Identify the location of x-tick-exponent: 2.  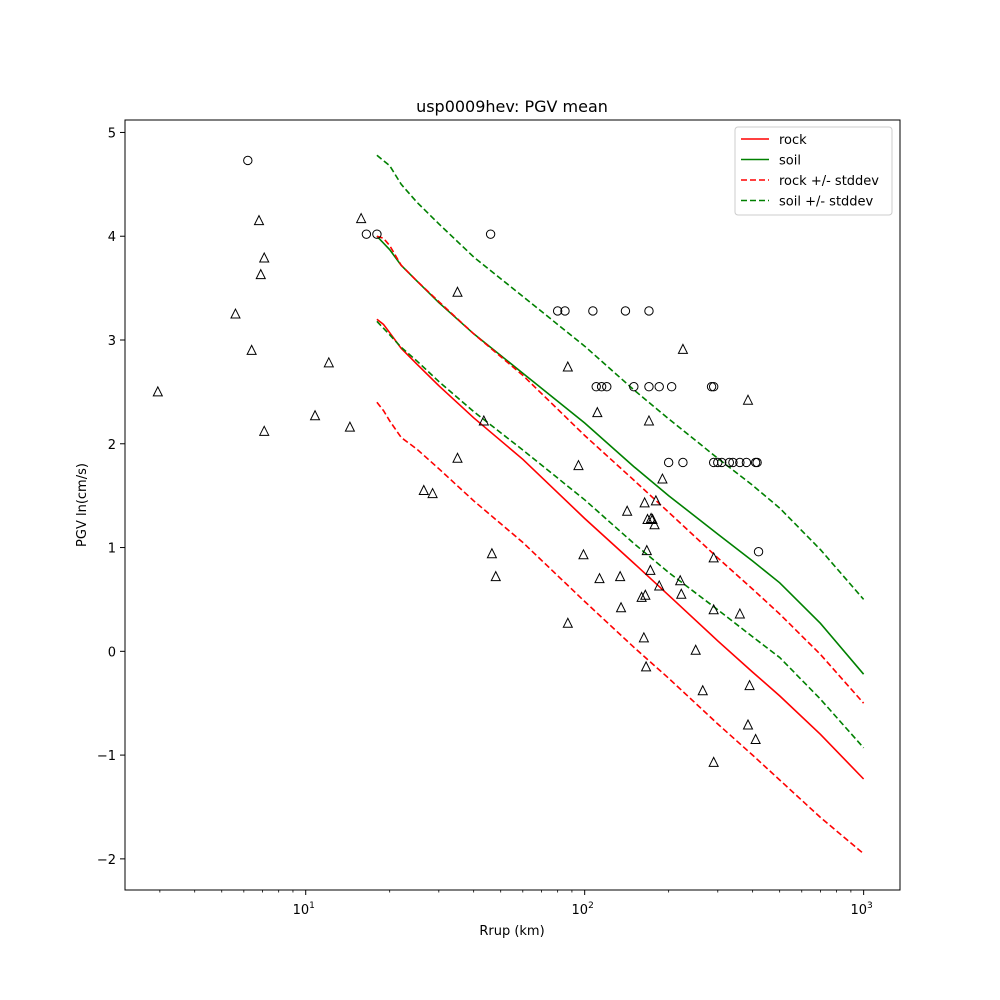
(591, 906).